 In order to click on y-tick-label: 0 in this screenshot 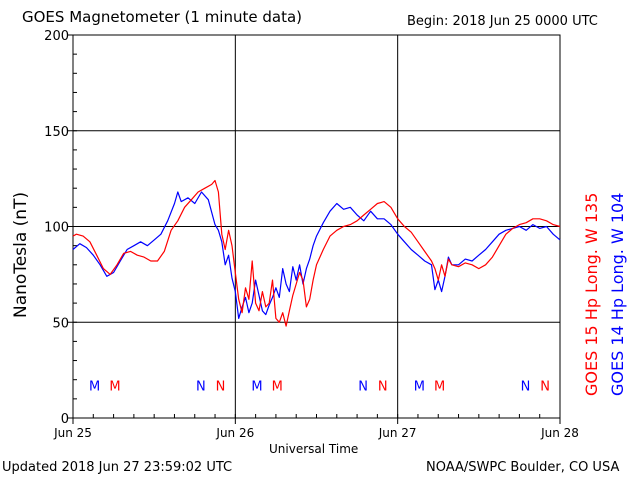, I will do `click(65, 419)`.